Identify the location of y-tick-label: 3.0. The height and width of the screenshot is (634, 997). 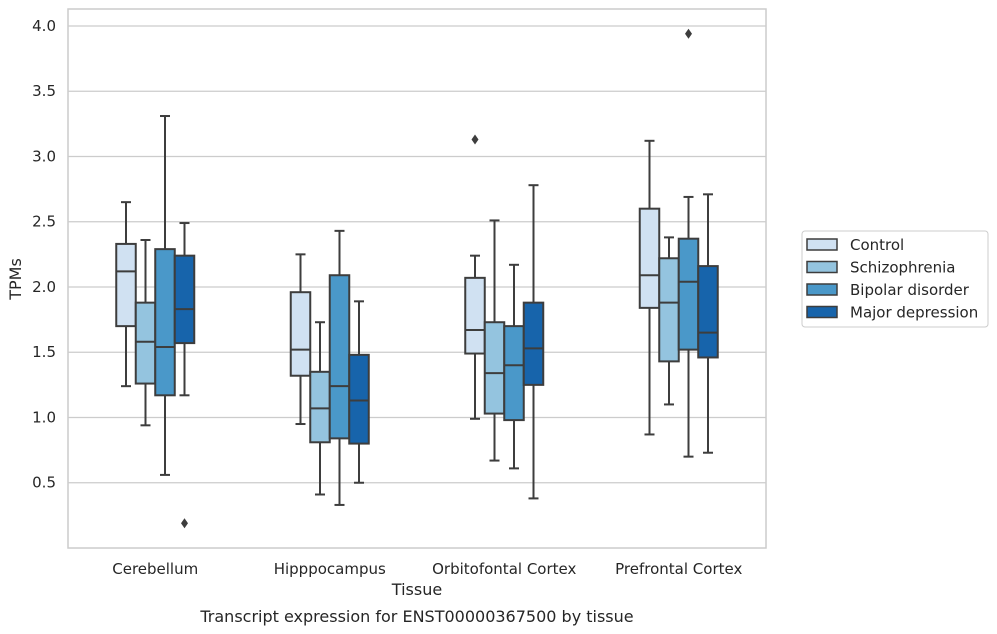
(44, 156).